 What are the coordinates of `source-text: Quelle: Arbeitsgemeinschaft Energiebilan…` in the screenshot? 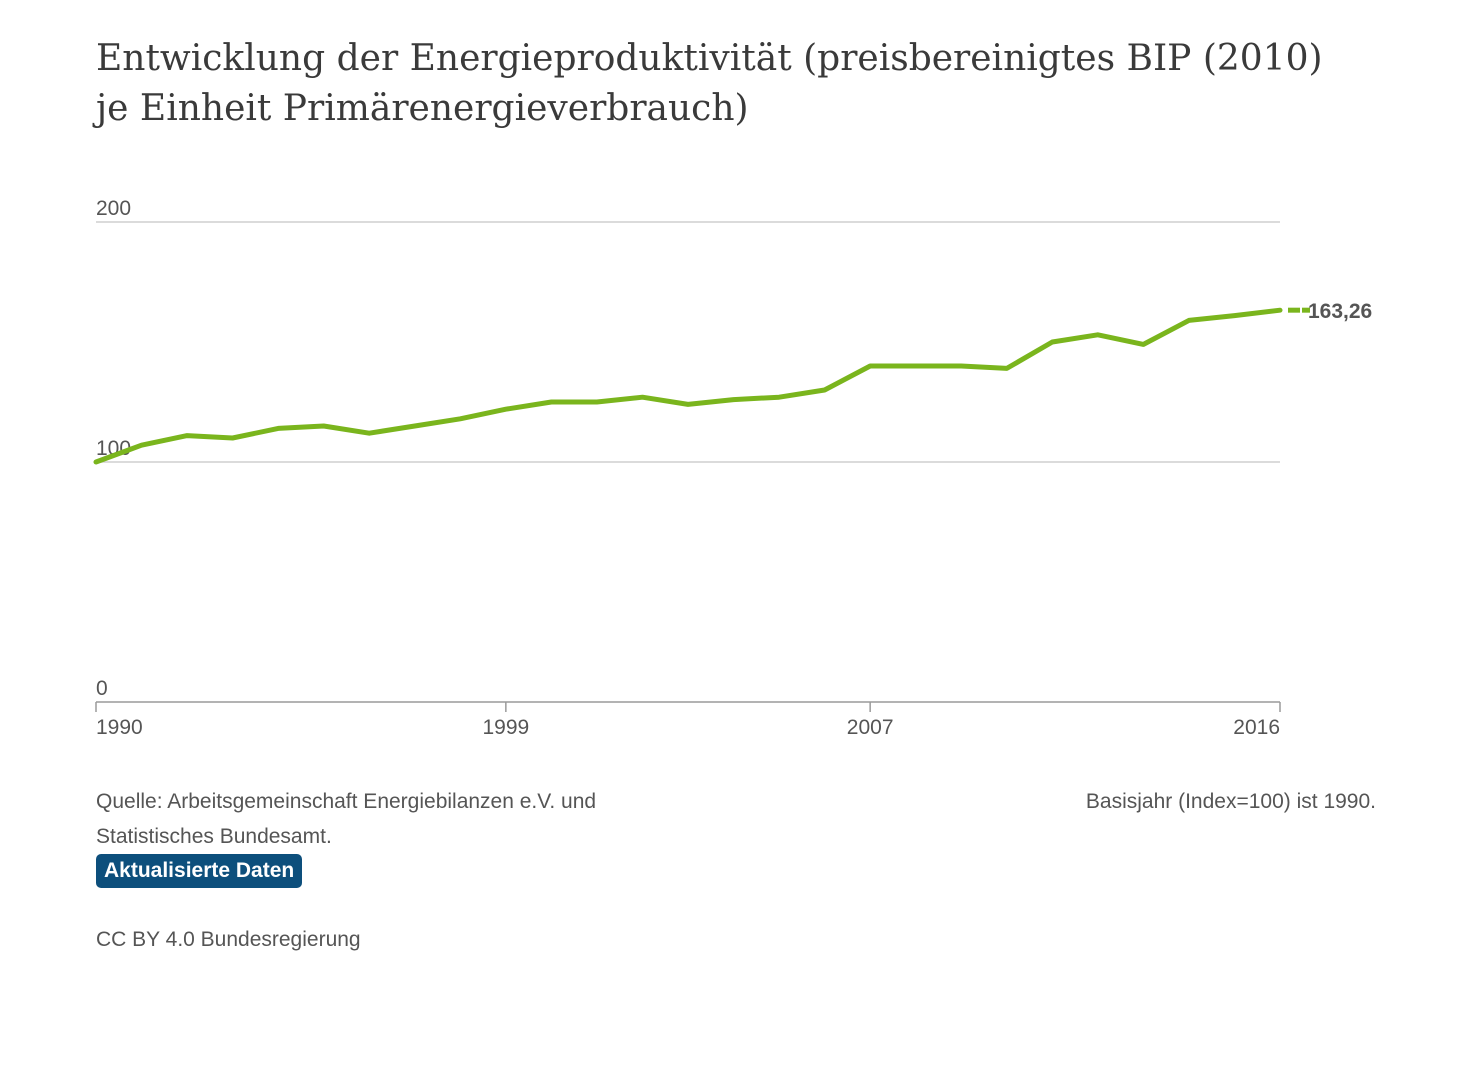 It's located at (346, 819).